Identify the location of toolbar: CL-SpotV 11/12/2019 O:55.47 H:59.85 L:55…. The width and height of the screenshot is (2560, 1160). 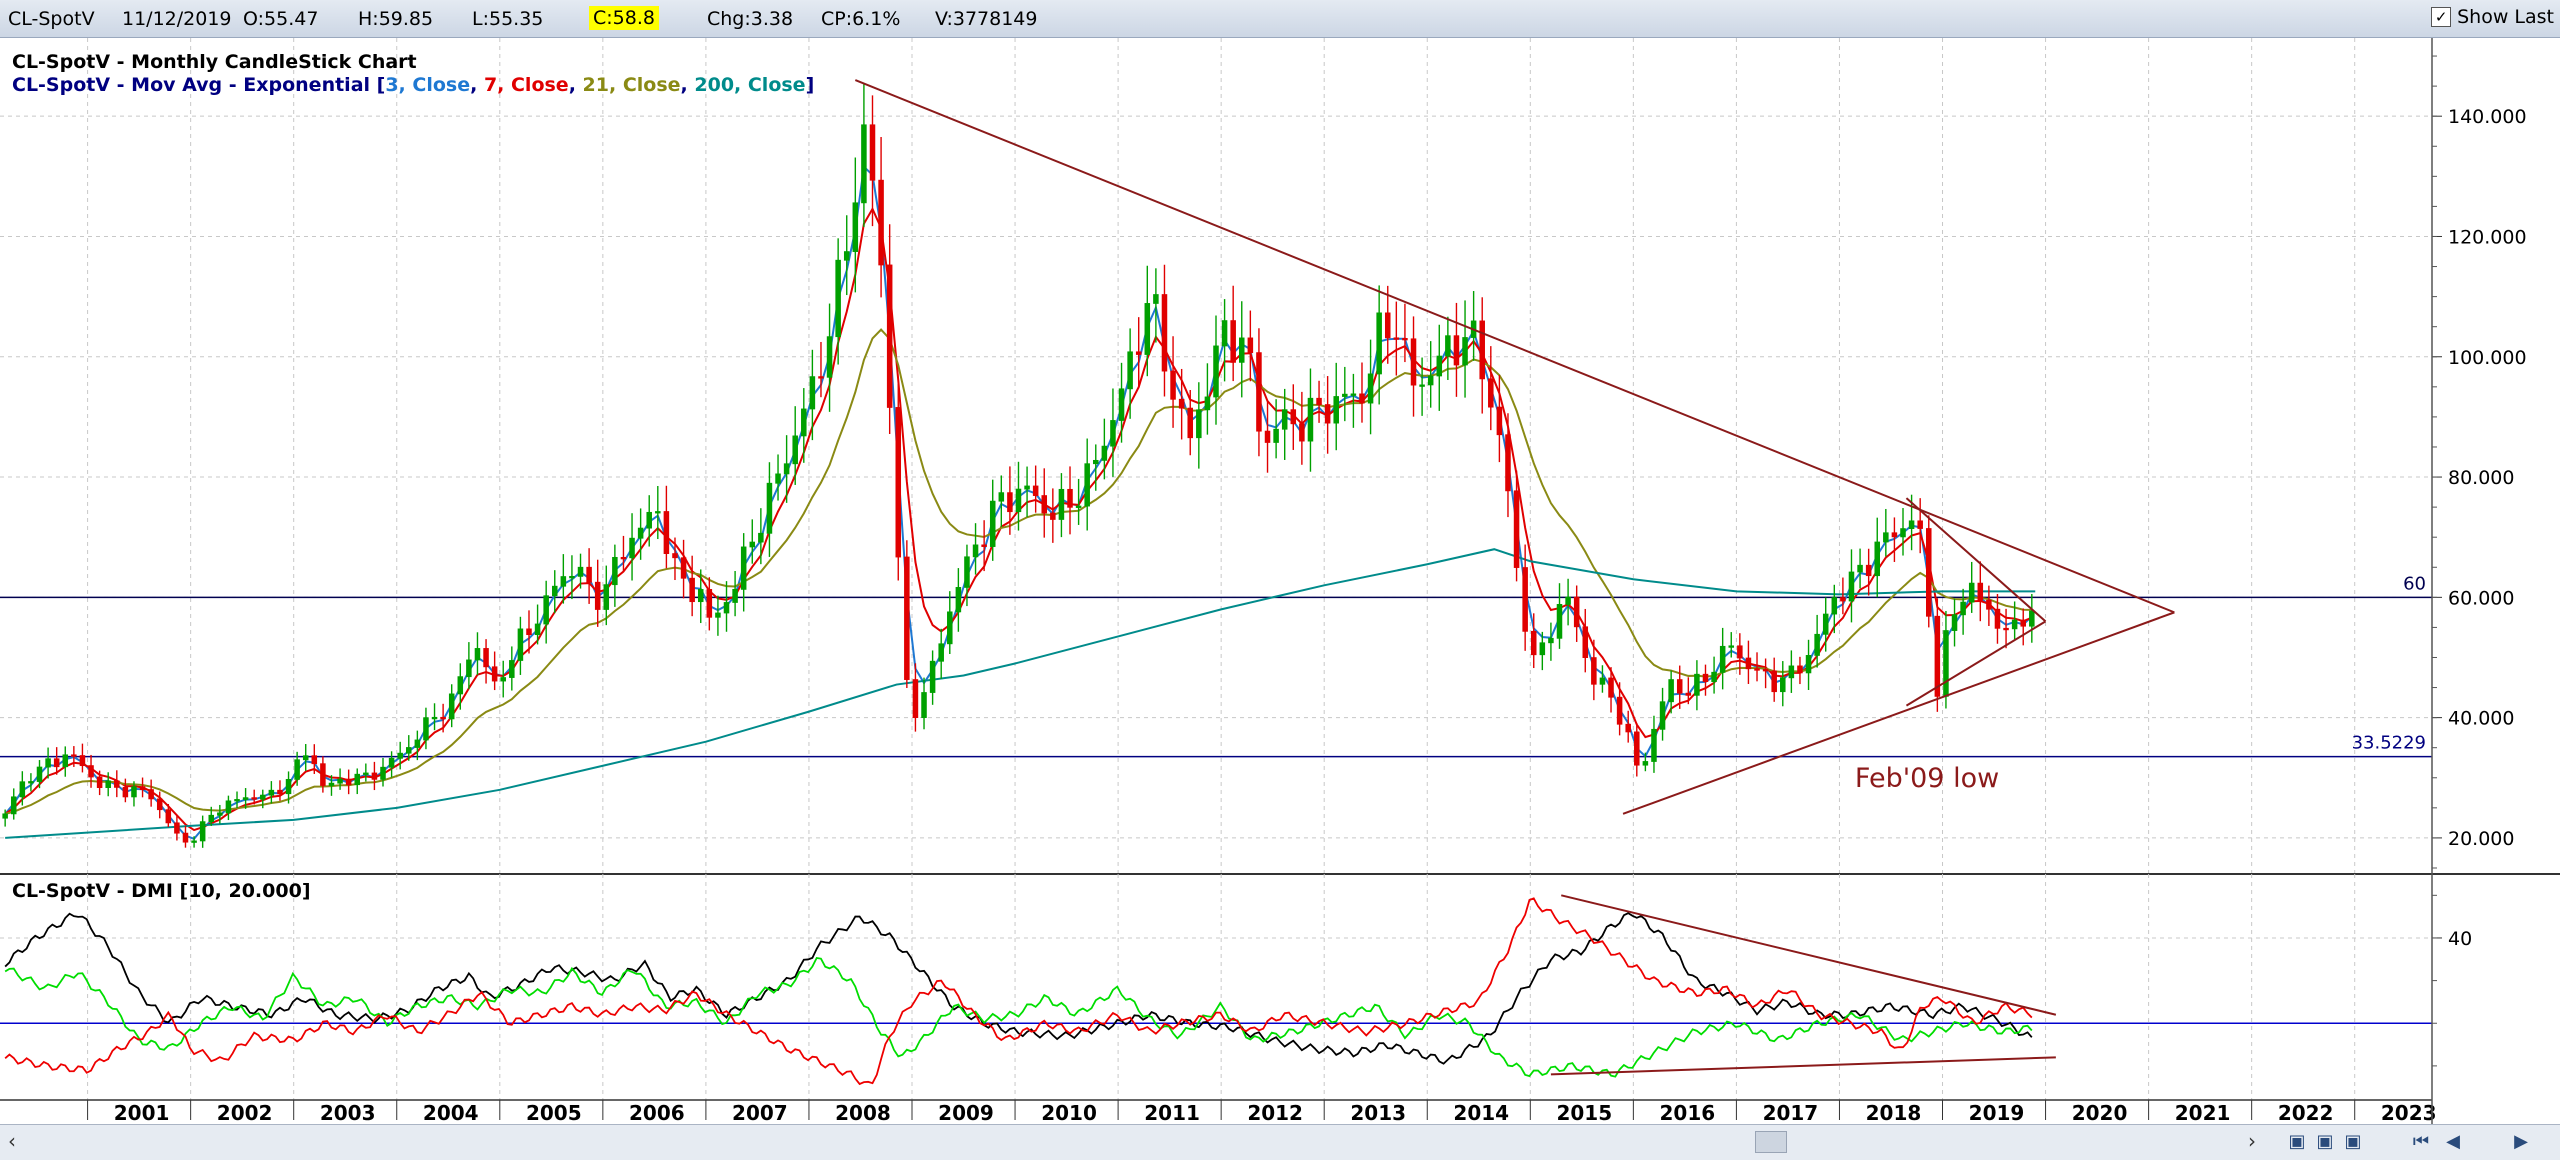
(1280, 19).